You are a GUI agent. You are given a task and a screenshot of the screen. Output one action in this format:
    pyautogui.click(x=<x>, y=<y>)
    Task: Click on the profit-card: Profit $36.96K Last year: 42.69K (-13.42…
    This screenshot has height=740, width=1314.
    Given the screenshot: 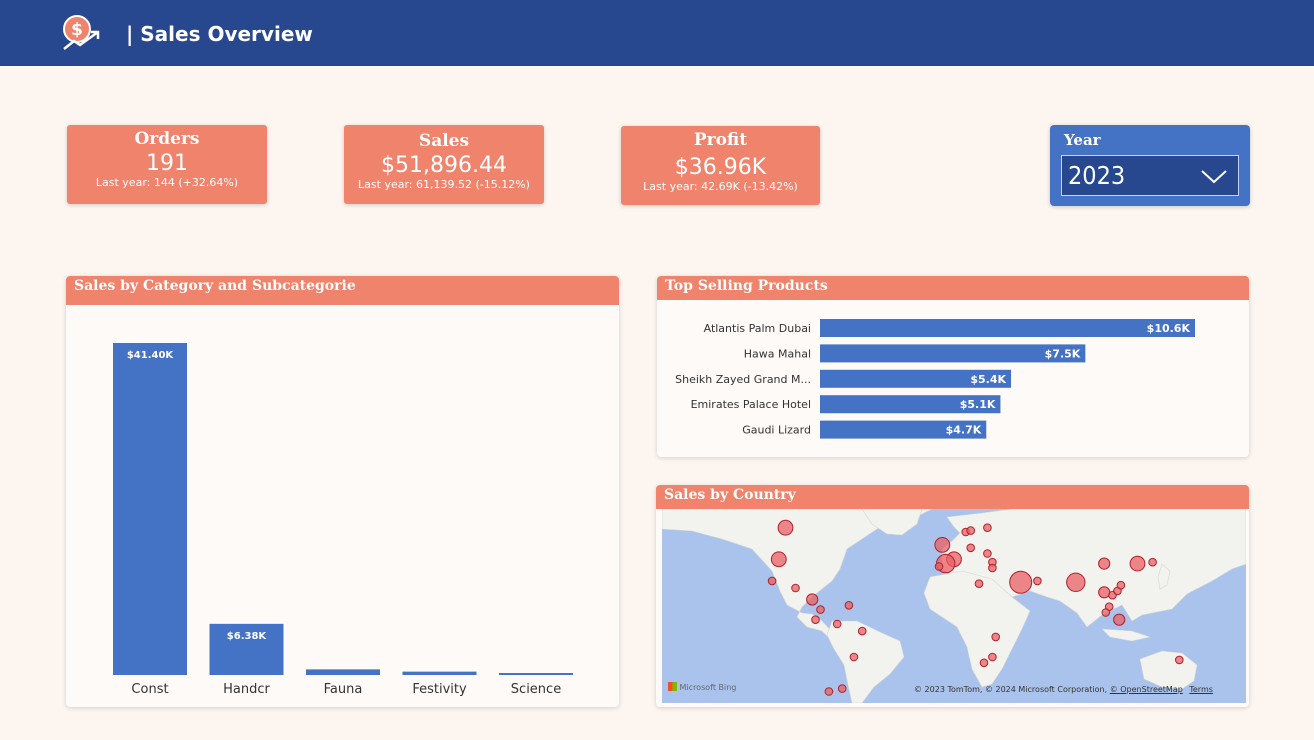 What is the action you would take?
    pyautogui.click(x=720, y=165)
    